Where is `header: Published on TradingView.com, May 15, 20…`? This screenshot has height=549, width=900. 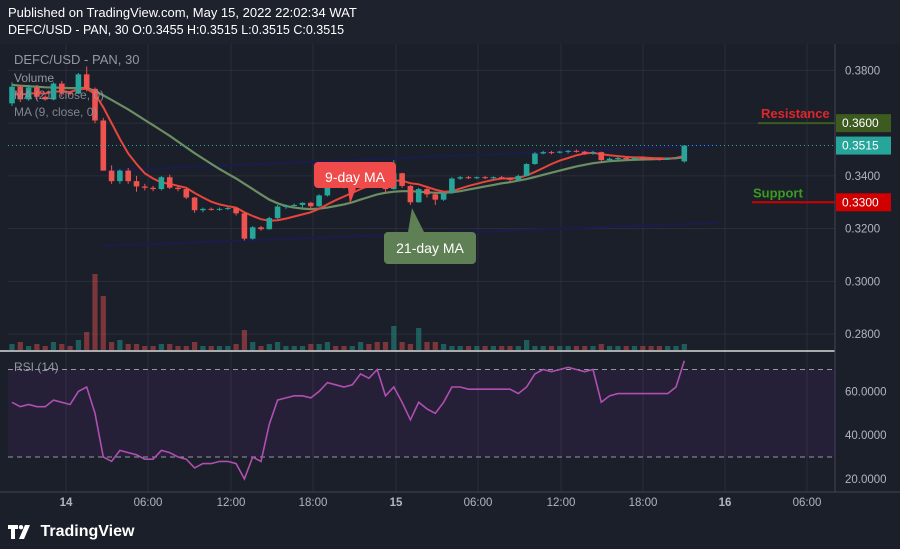
header: Published on TradingView.com, May 15, 20… is located at coordinates (450, 22).